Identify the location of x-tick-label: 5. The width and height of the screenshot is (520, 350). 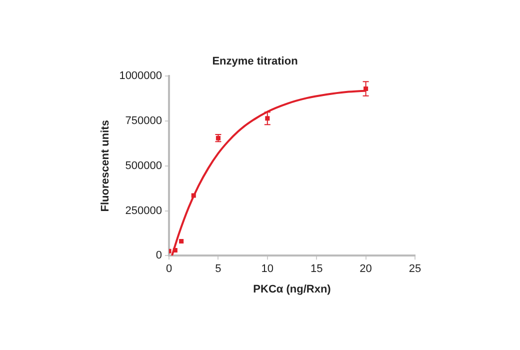
(218, 269).